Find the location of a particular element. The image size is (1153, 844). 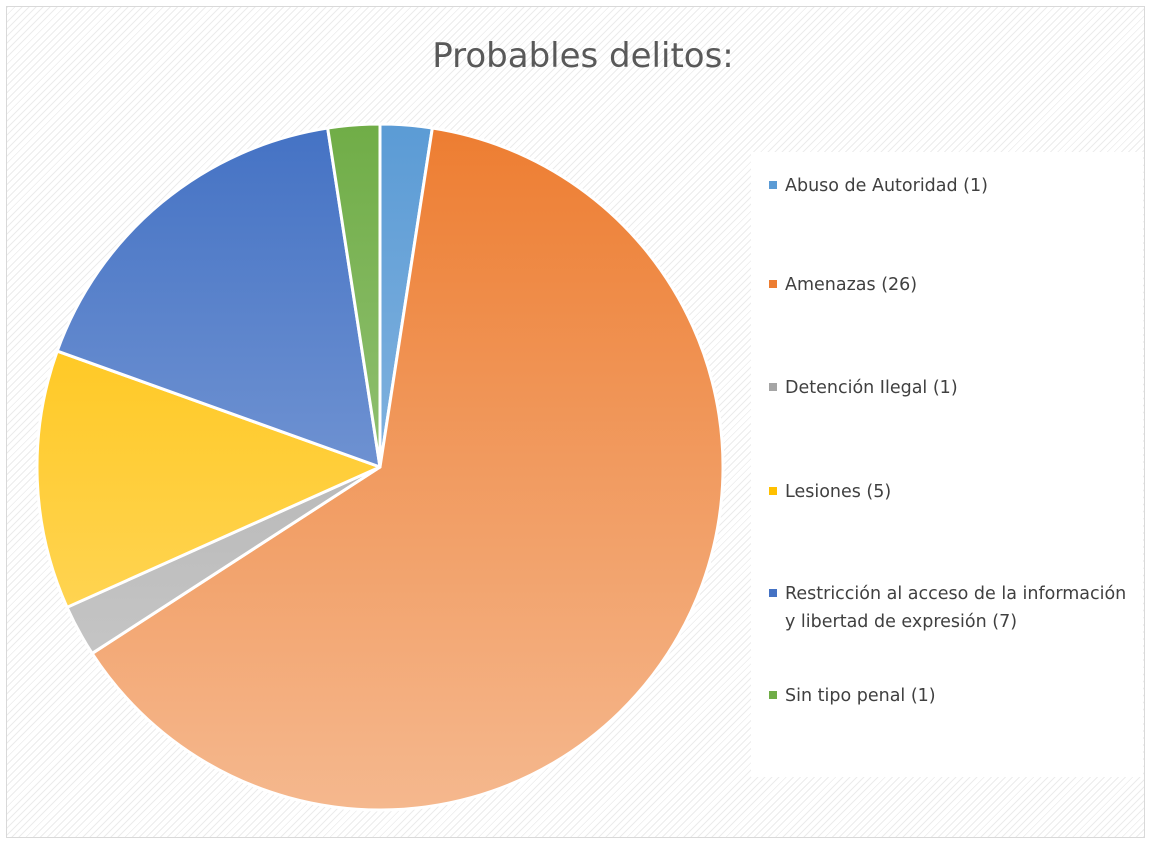

legend-swatch-lesiones is located at coordinates (773, 491).